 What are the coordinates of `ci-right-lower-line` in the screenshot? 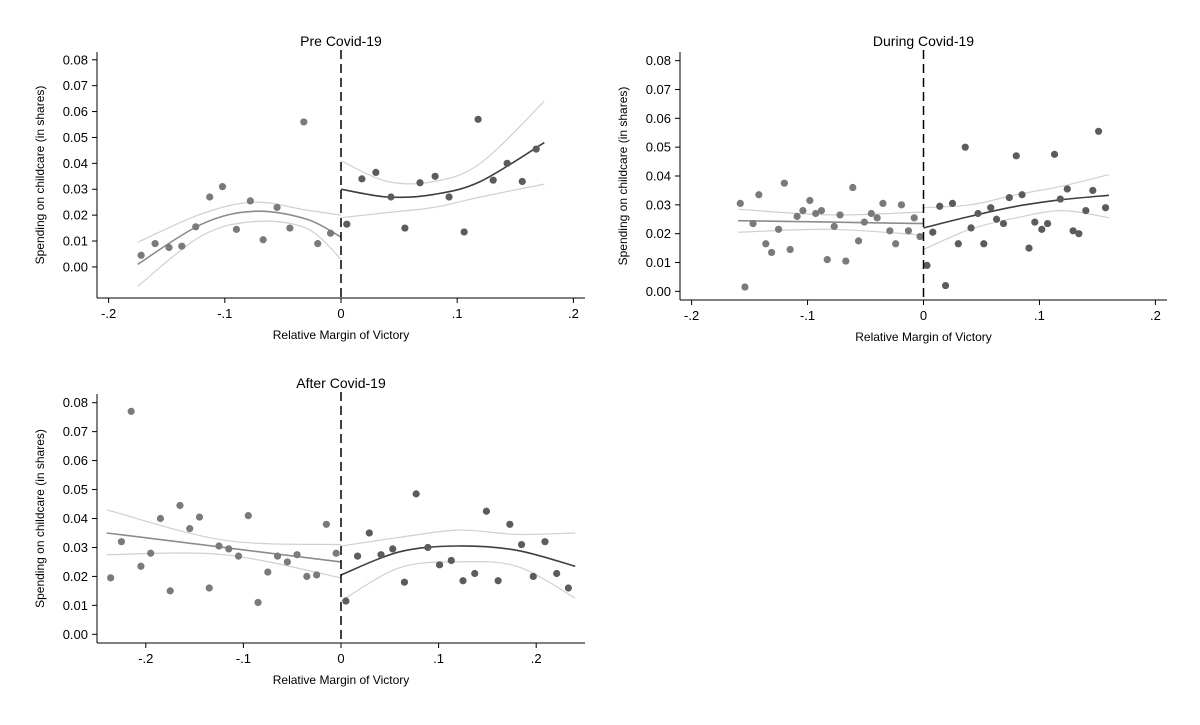 It's located at (1016, 230).